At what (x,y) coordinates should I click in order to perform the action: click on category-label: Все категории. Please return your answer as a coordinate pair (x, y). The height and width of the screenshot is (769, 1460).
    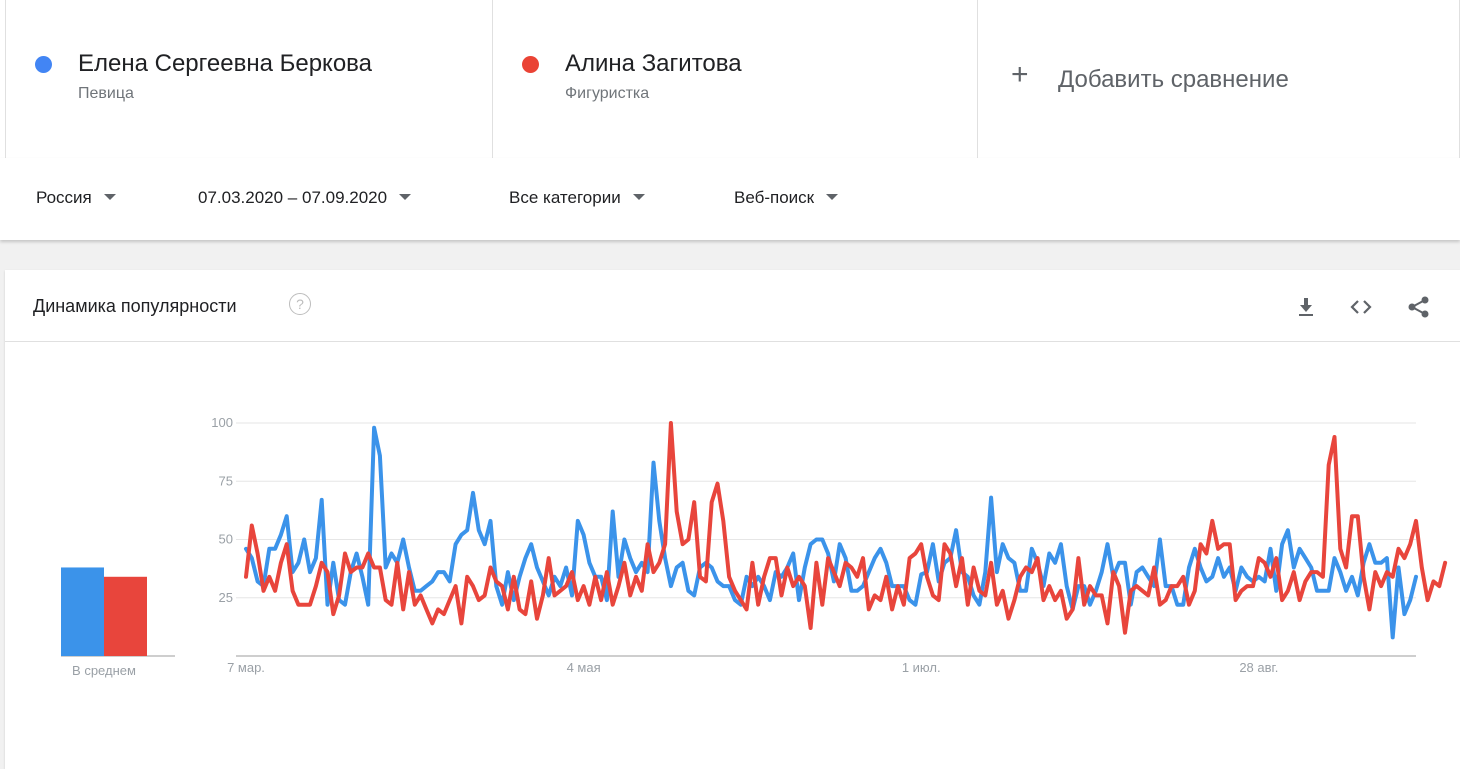
    Looking at the image, I should click on (565, 197).